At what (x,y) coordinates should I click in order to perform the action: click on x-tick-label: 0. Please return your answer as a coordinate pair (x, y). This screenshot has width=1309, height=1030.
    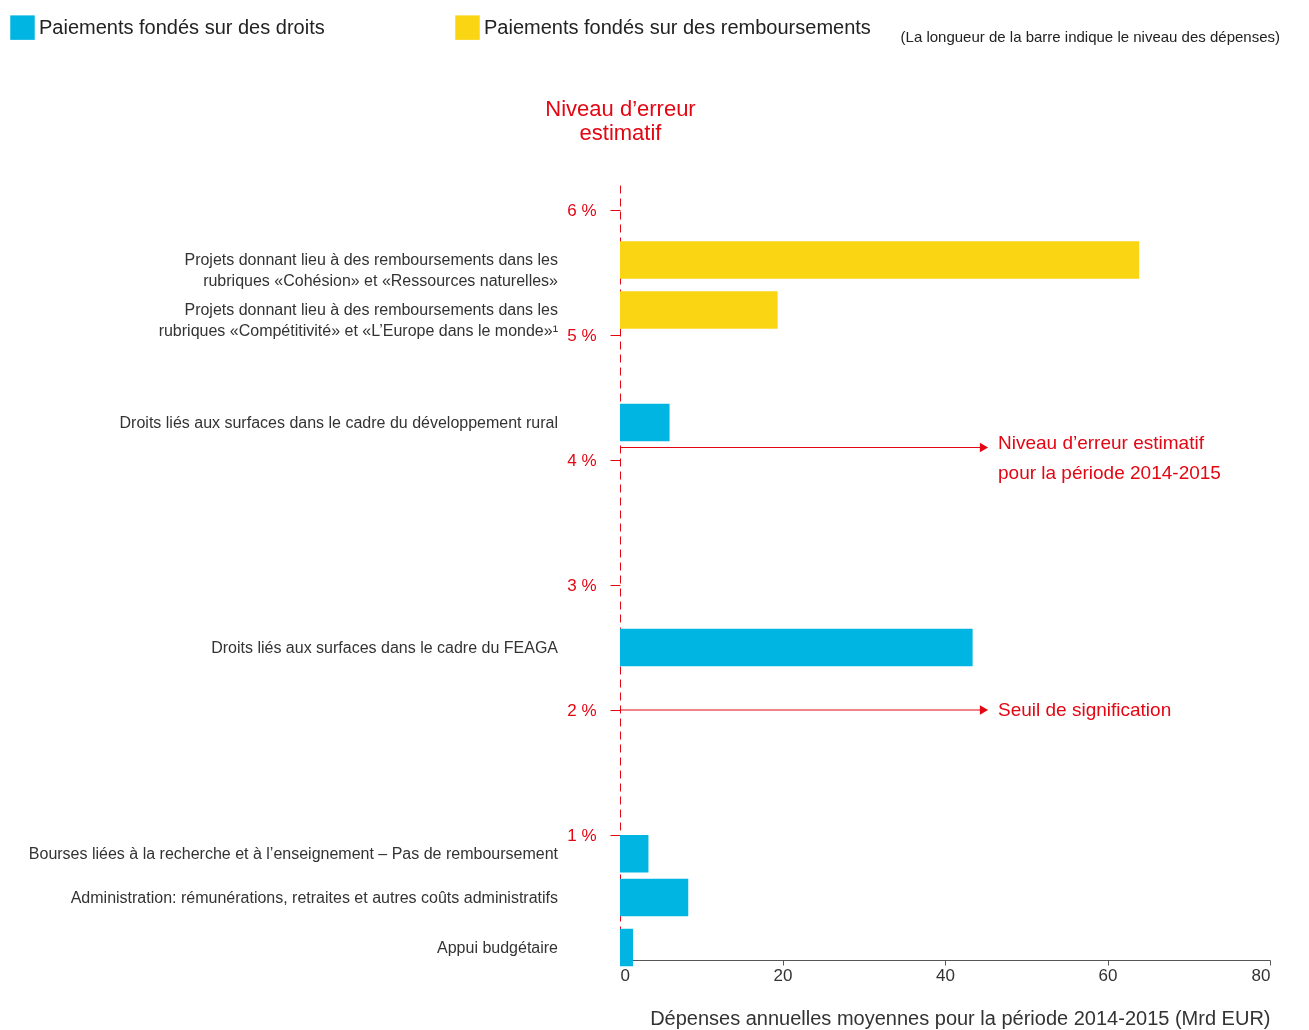
    Looking at the image, I should click on (625, 975).